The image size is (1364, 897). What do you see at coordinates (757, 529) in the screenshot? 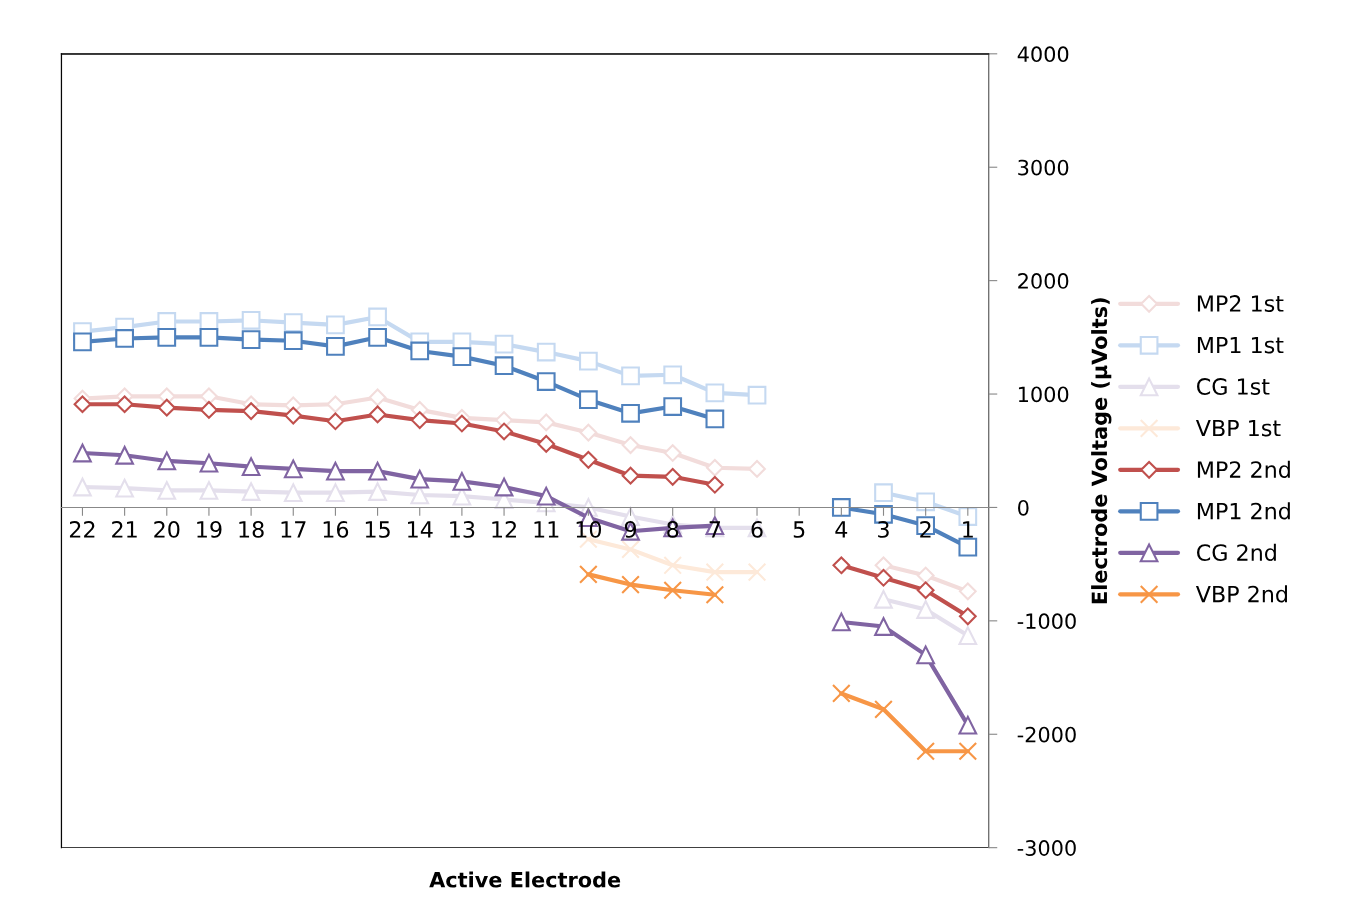
I see `x-tick-label: 6` at bounding box center [757, 529].